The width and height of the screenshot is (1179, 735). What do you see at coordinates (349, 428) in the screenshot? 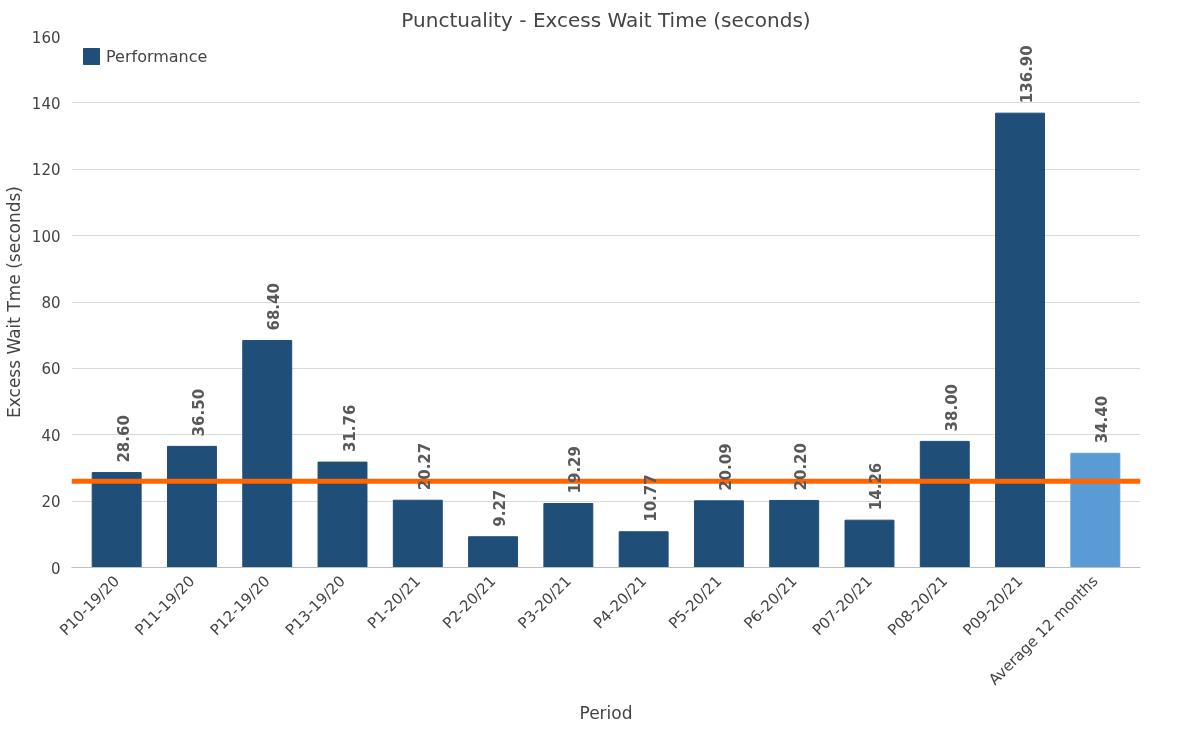
I see `data-label: 31.76` at bounding box center [349, 428].